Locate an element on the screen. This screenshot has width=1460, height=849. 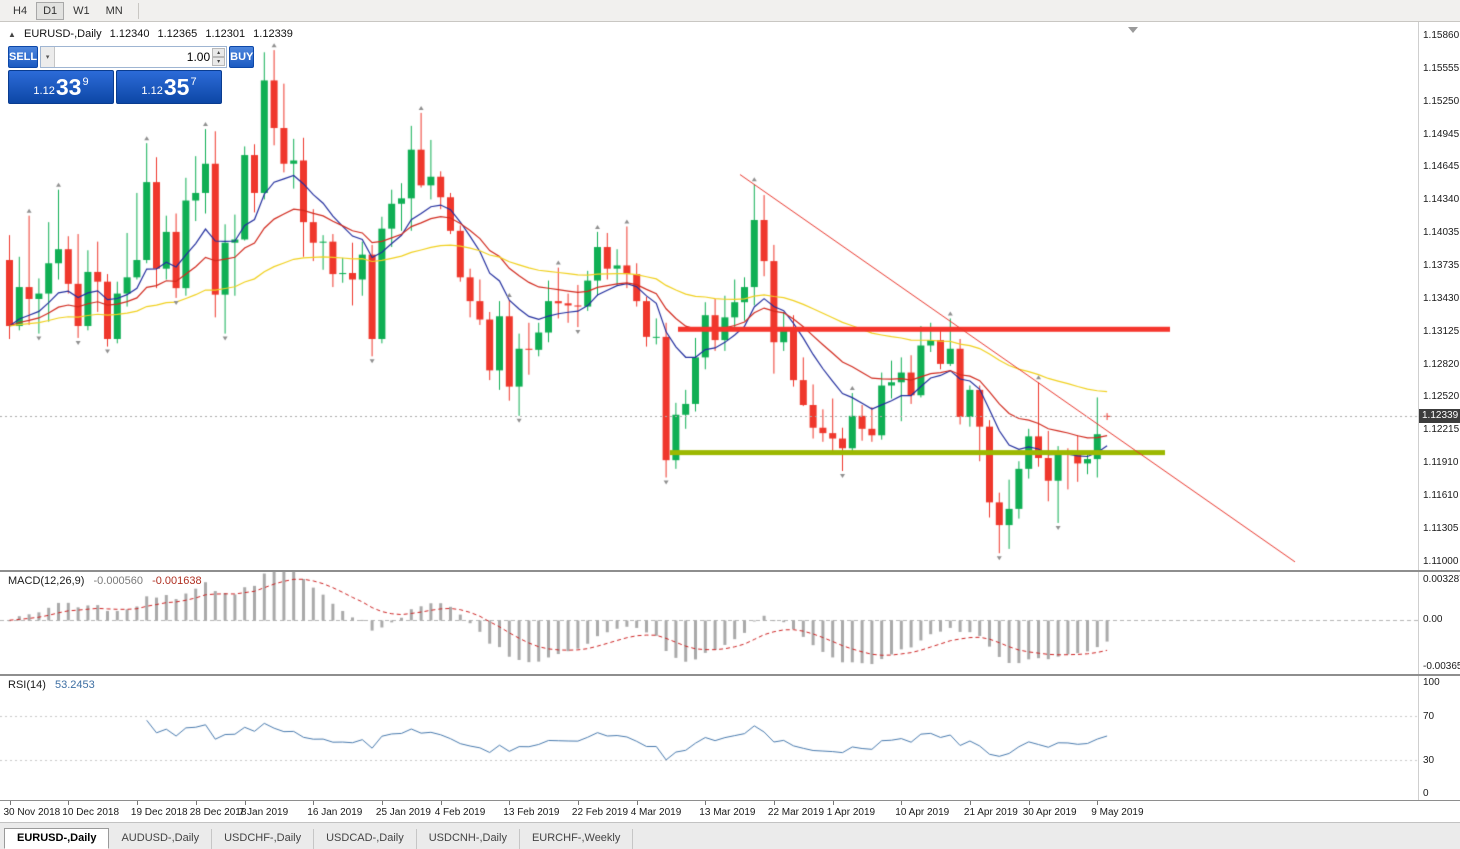
volume-dropdown-button: ▾ is located at coordinates (48, 57).